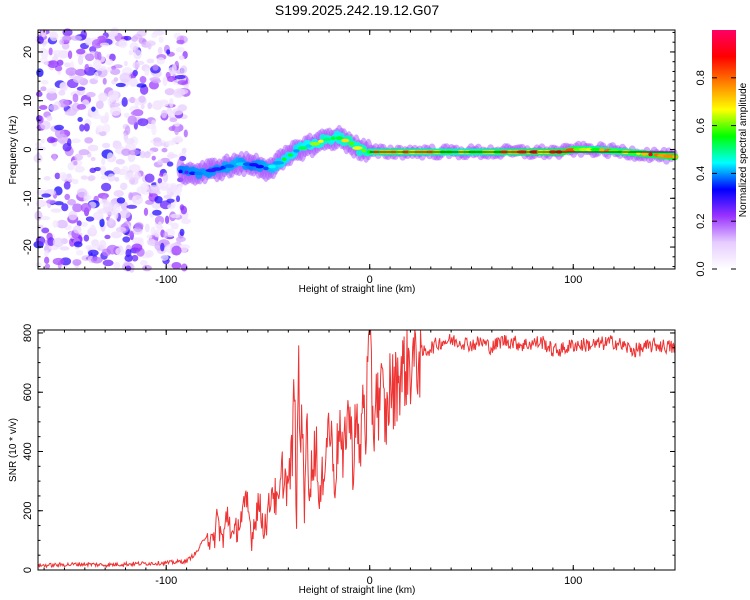 Image resolution: width=750 pixels, height=600 pixels. I want to click on x-tick-label: 0, so click(370, 280).